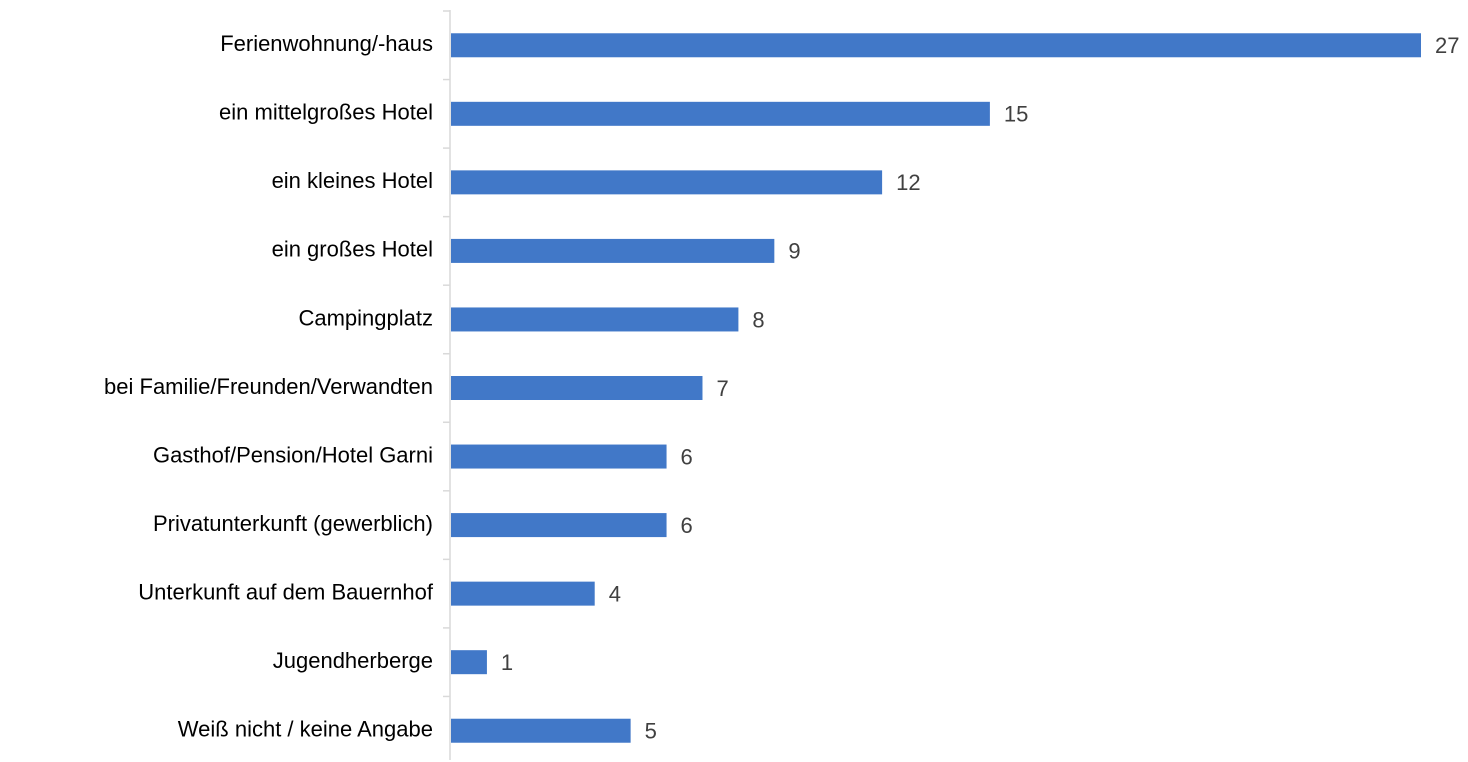 The image size is (1468, 762). Describe the element at coordinates (326, 43) in the screenshot. I see `category-label: Ferienwohnung/-haus` at that location.